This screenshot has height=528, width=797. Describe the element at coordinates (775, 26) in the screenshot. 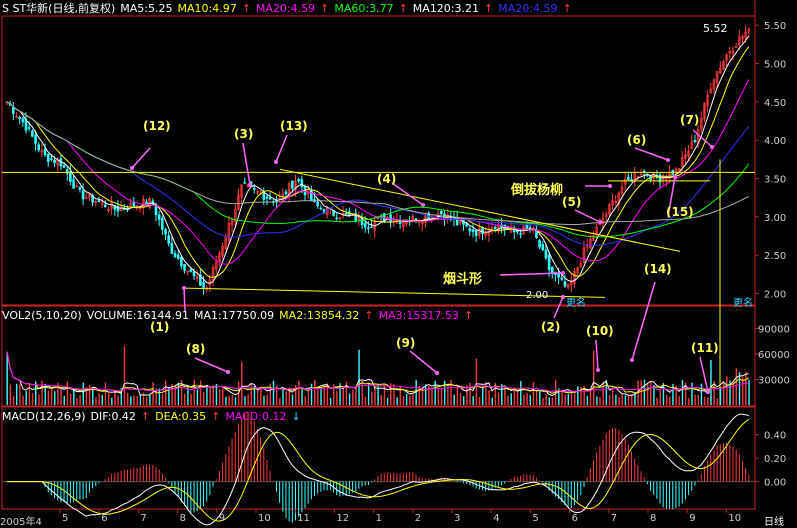

I see `price-y-tick-label: 5.50` at that location.